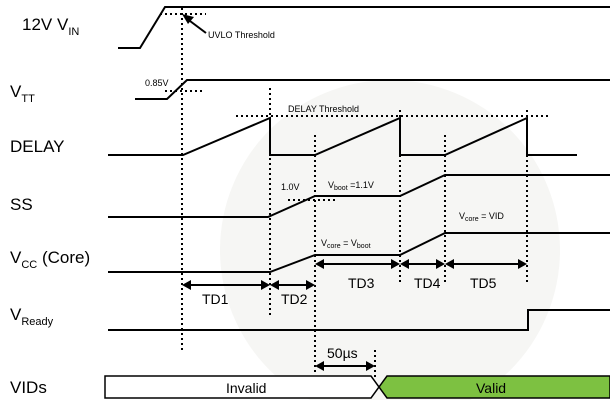  Describe the element at coordinates (21, 204) in the screenshot. I see `label-ss: SS` at that location.